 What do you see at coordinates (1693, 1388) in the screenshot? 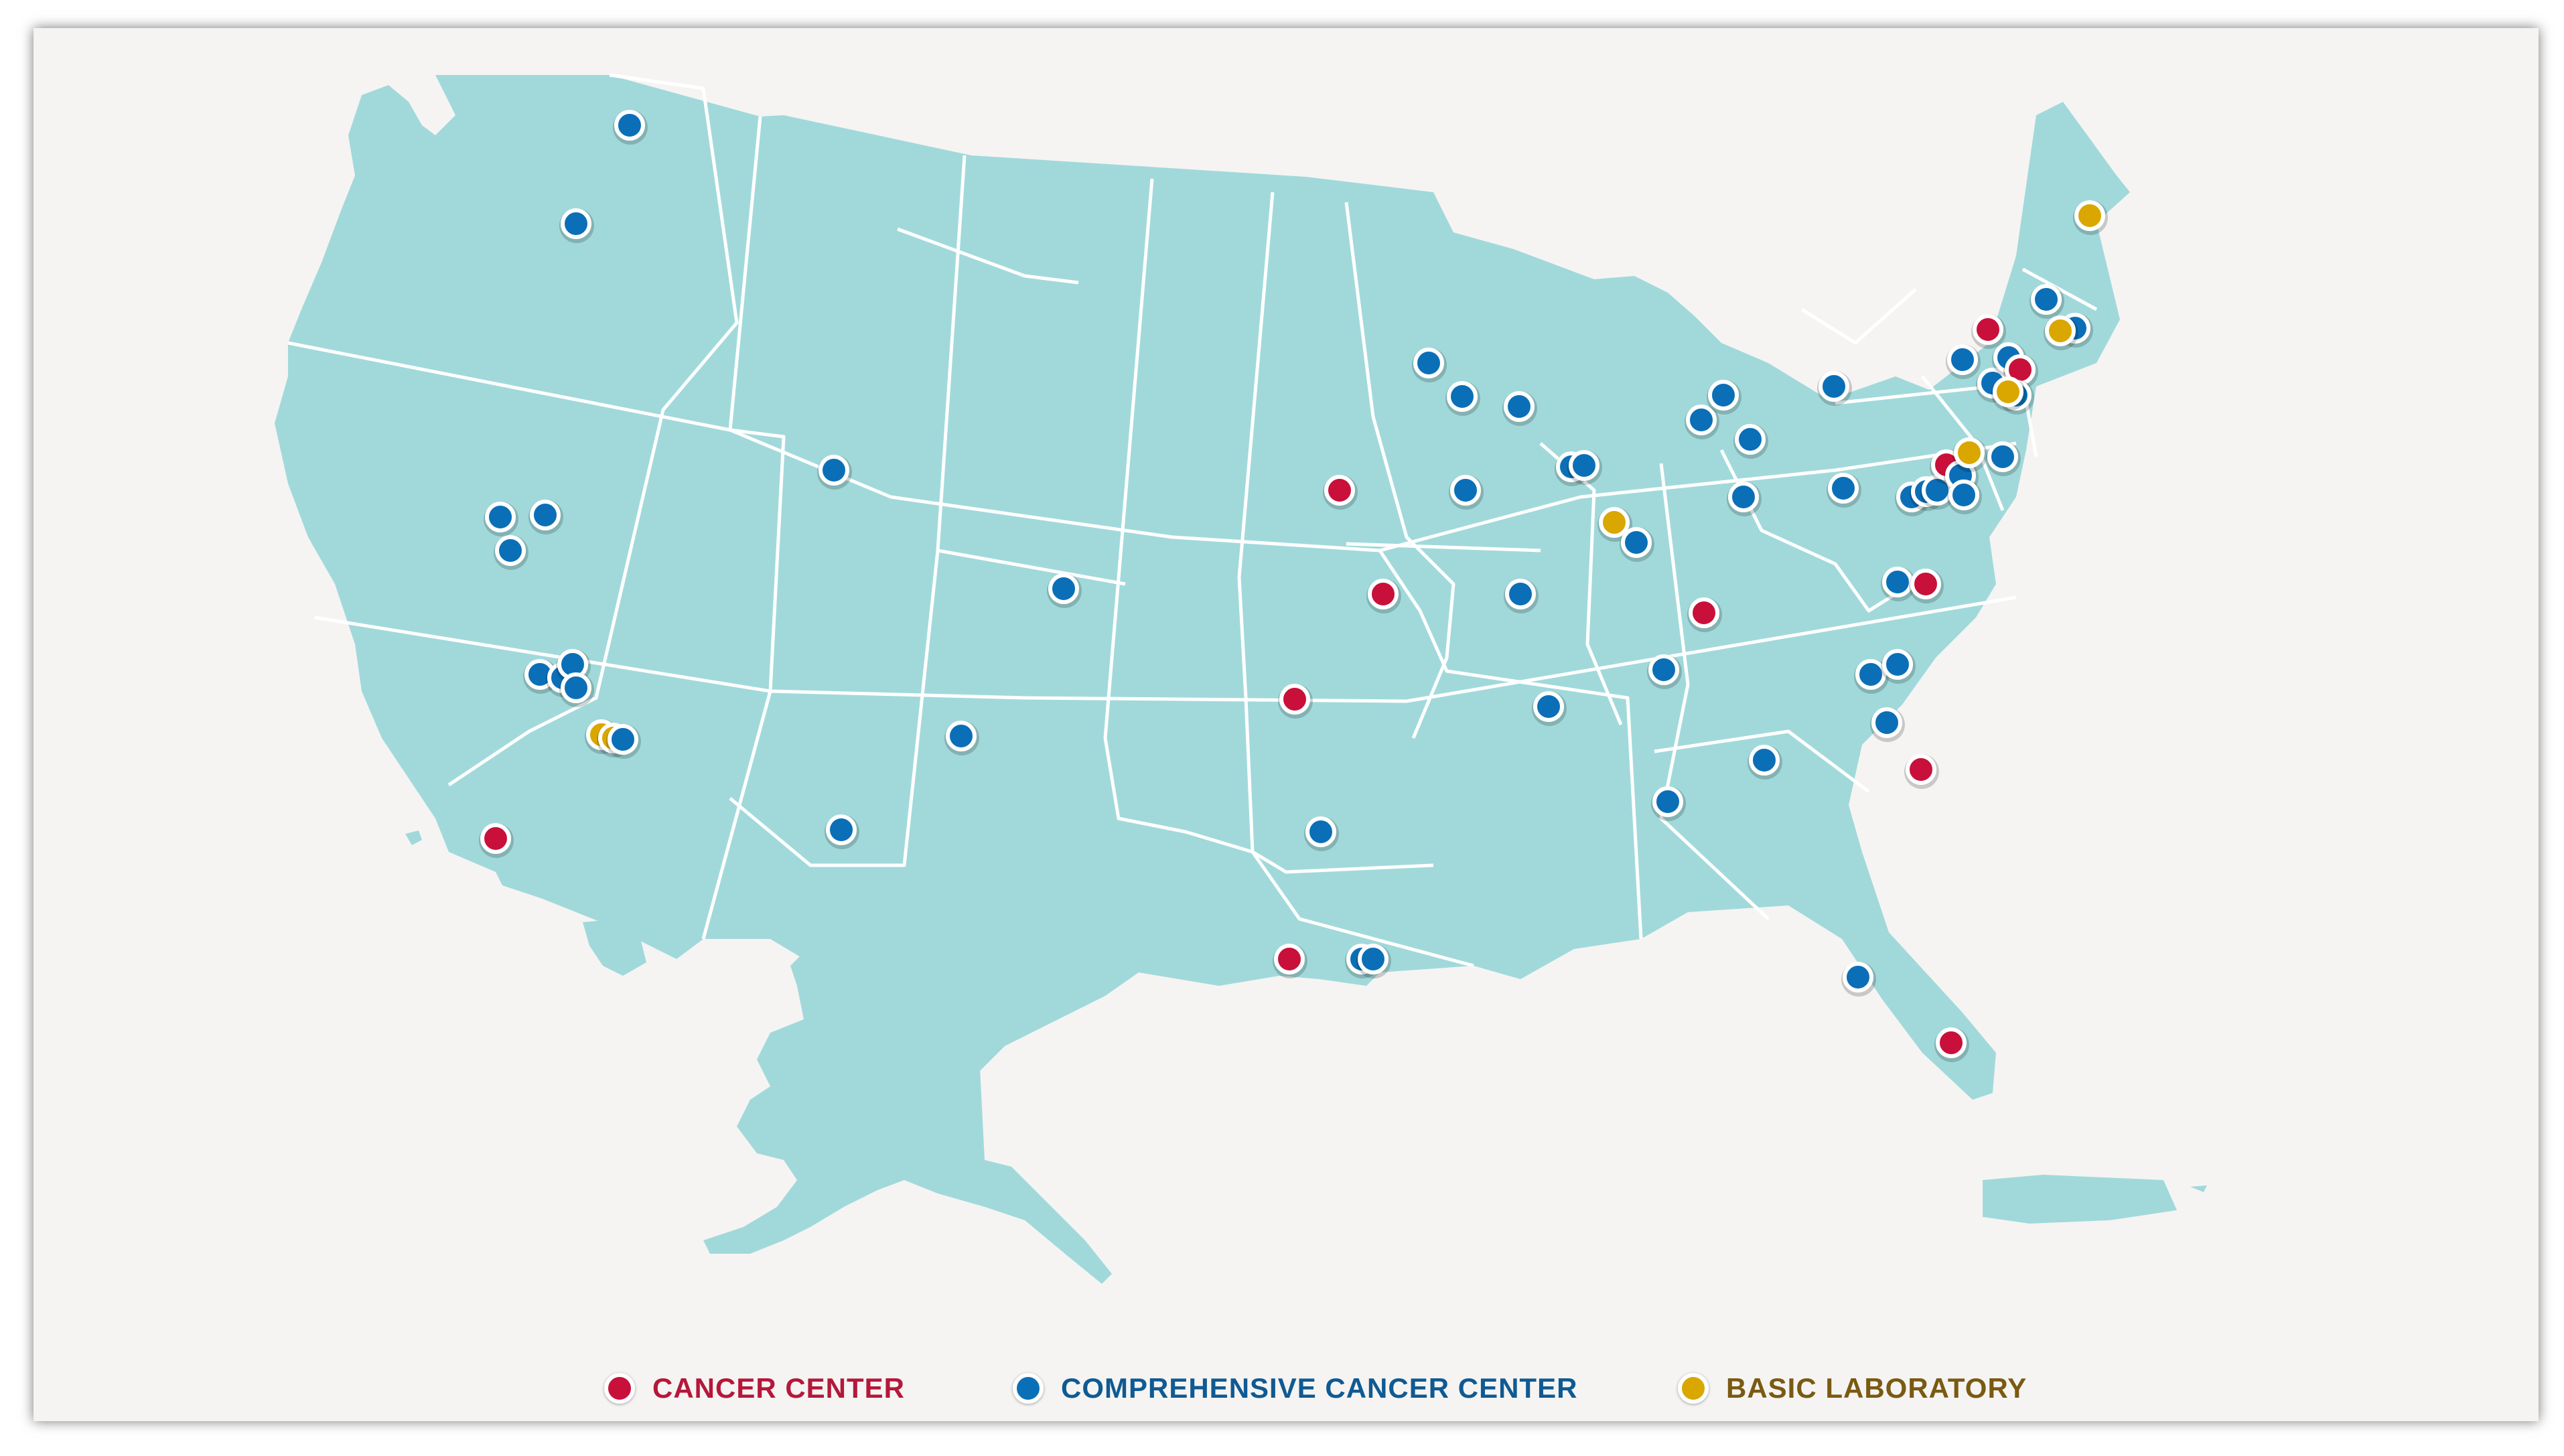
I see `basic-laboratory-legend-icon` at bounding box center [1693, 1388].